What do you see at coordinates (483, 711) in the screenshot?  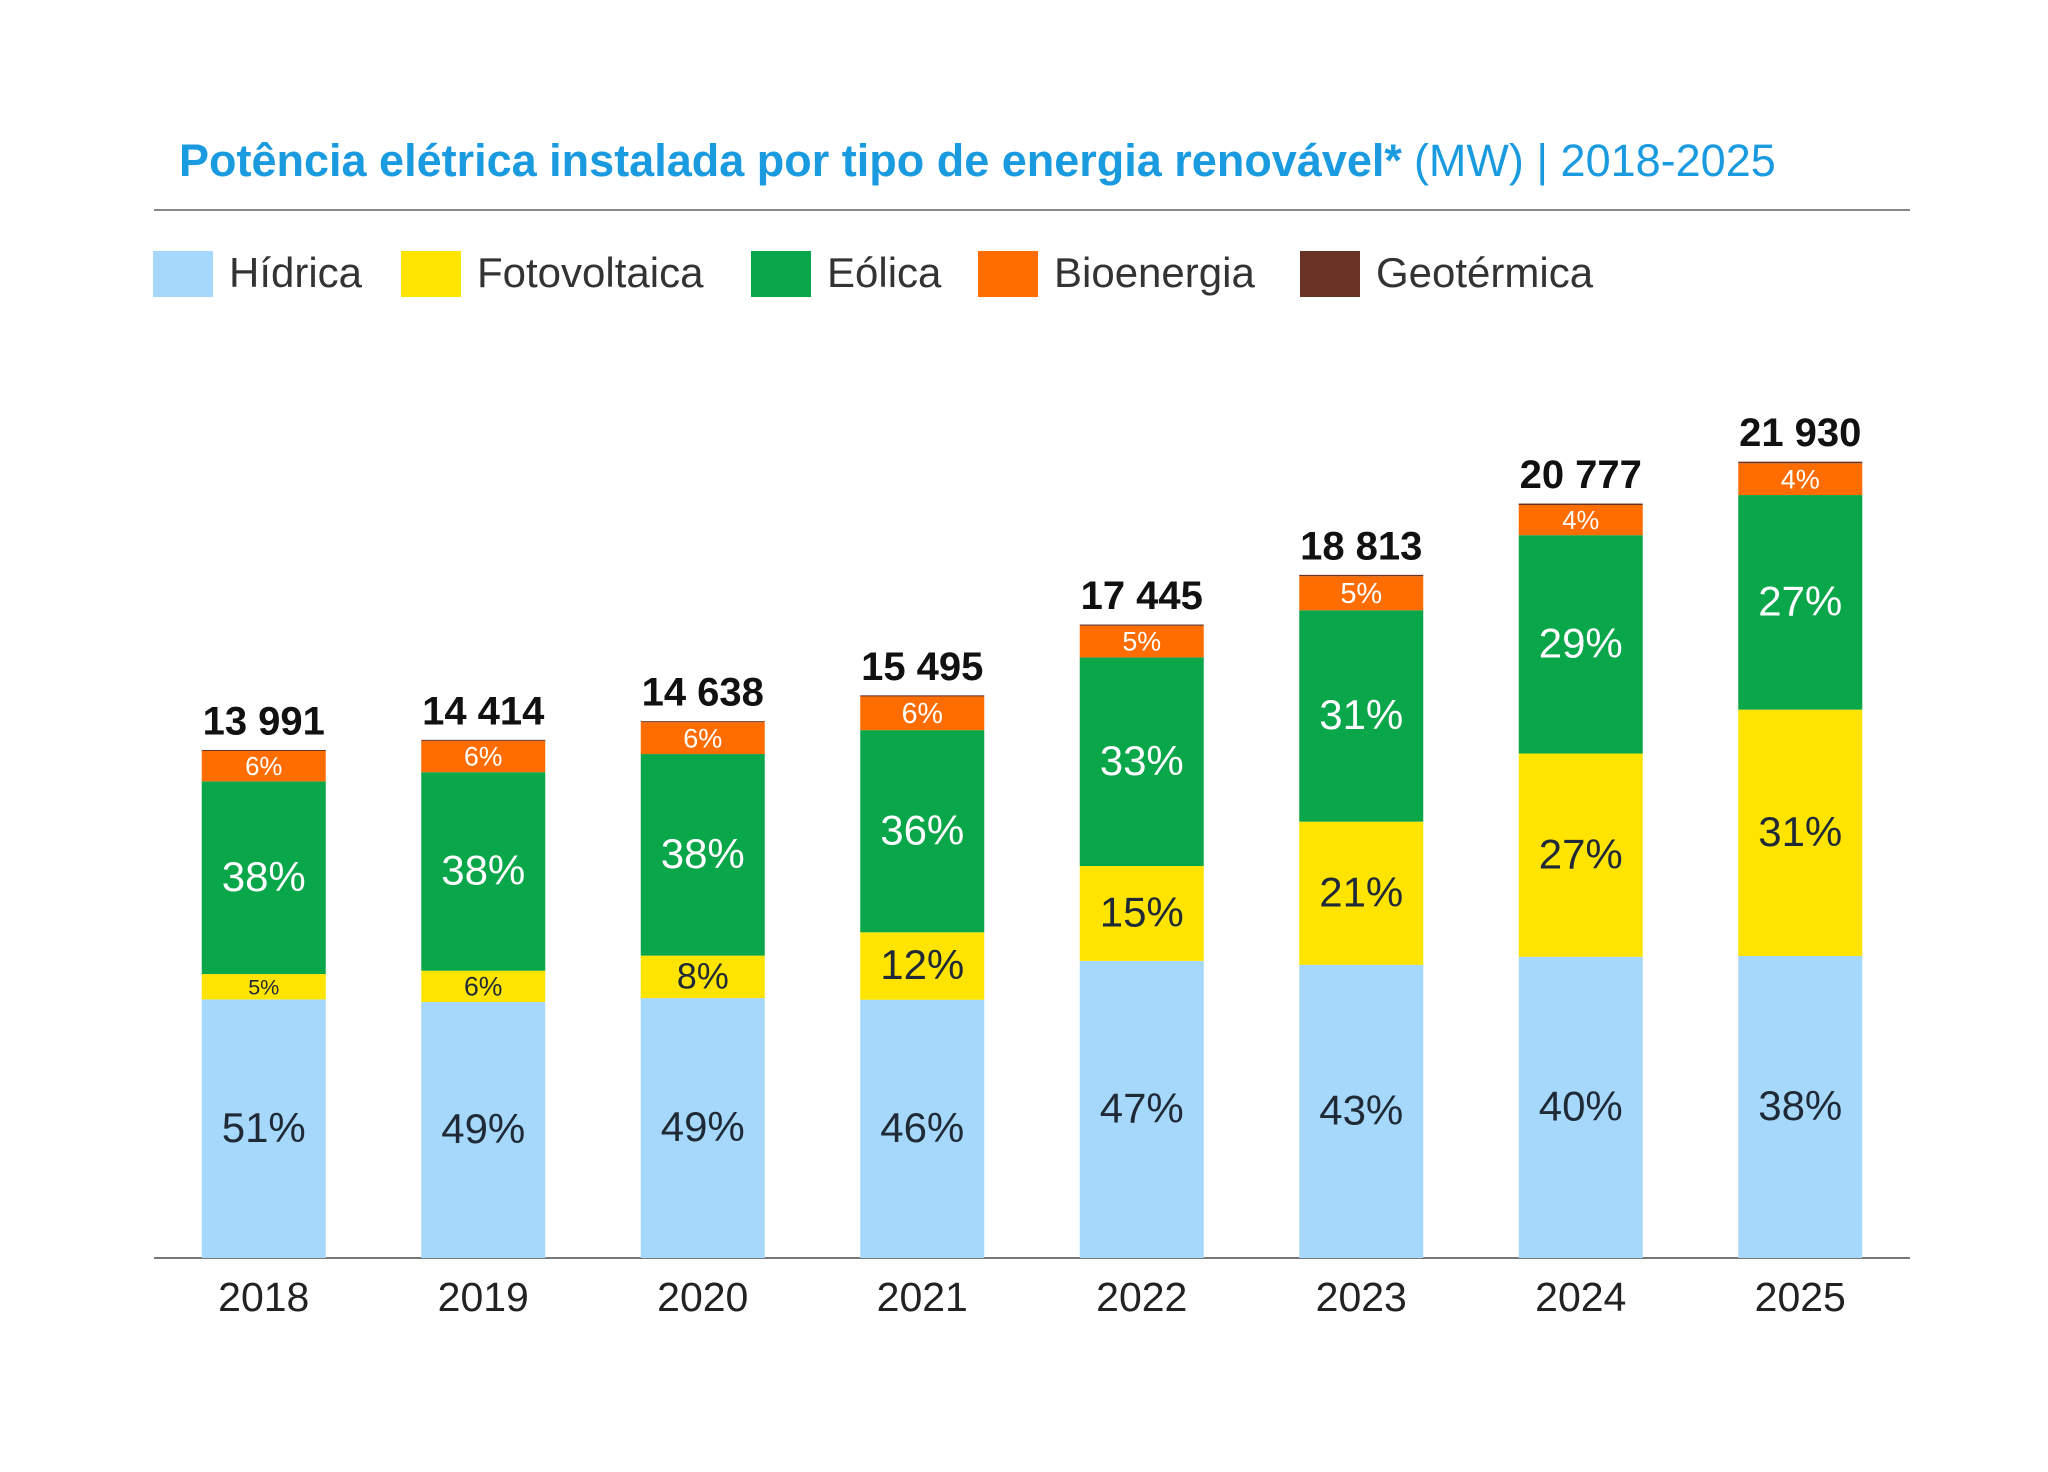 I see `total-label: 14 414` at bounding box center [483, 711].